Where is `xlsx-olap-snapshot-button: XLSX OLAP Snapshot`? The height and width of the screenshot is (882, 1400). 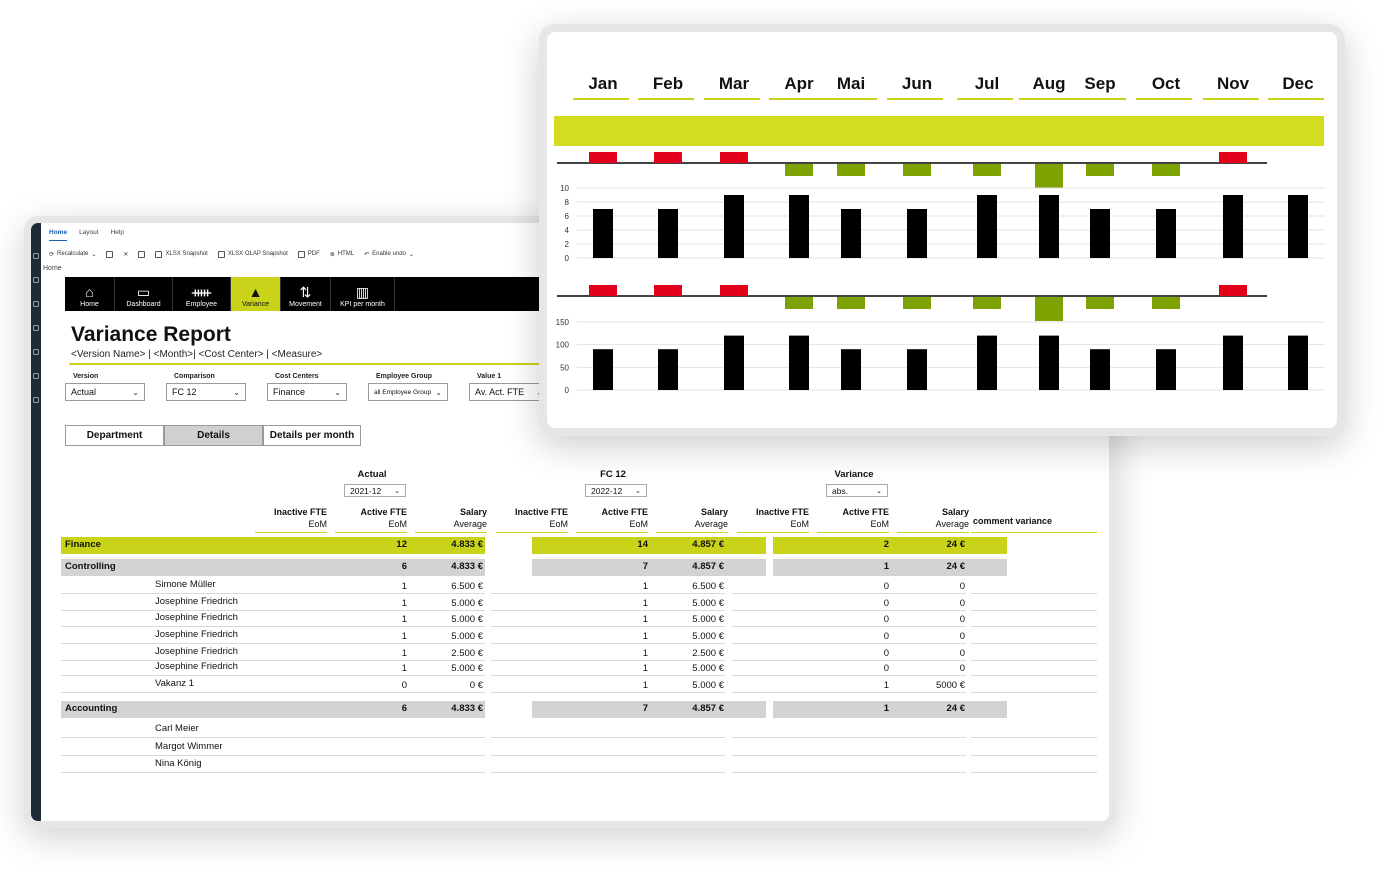
xlsx-olap-snapshot-button: XLSX OLAP Snapshot is located at coordinates (252, 254).